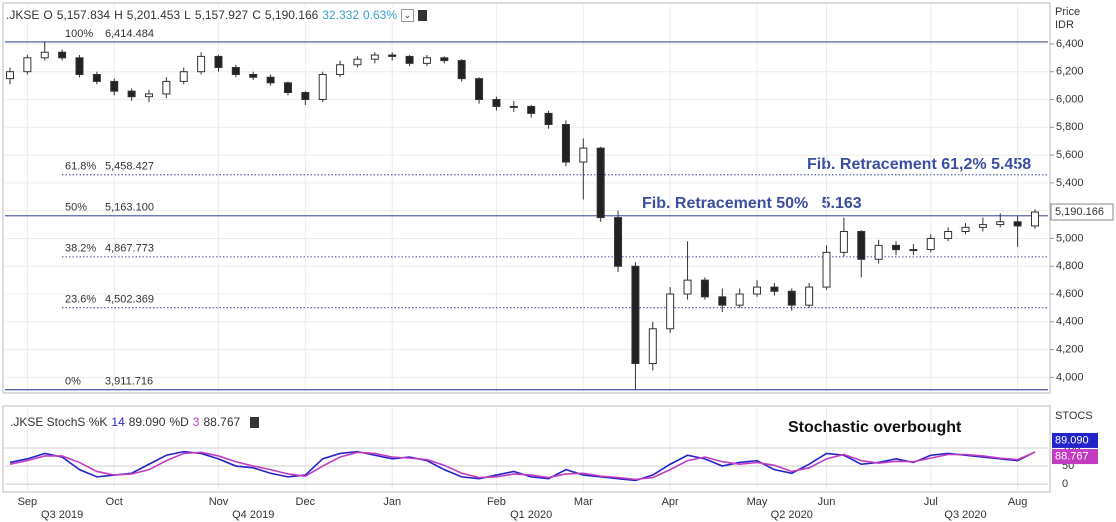  What do you see at coordinates (827, 502) in the screenshot?
I see `x-tick-label: Jun` at bounding box center [827, 502].